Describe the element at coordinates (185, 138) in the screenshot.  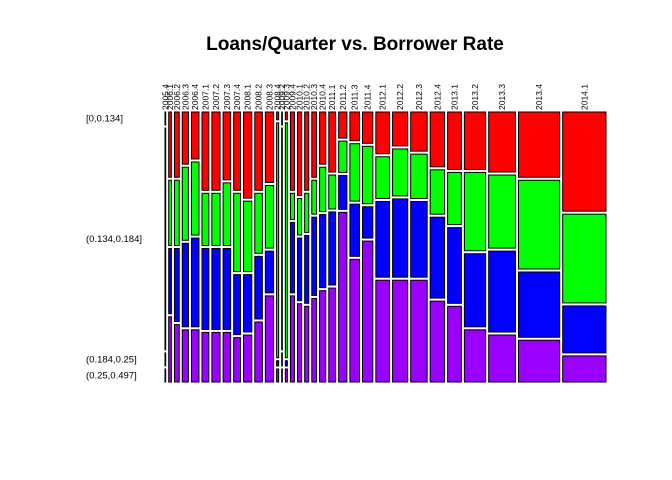
I see `tile-2006.3-bin-1` at that location.